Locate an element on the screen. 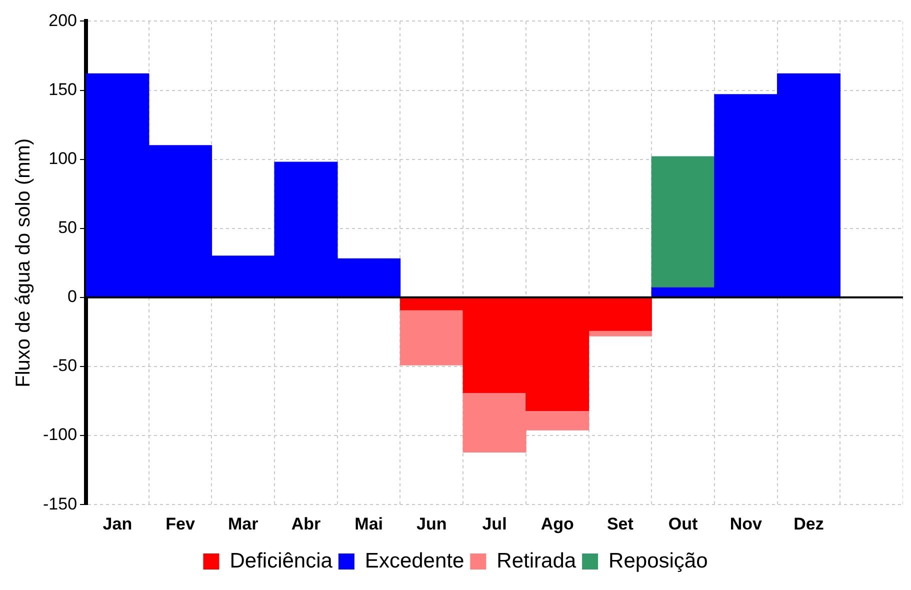 This screenshot has height=590, width=911. x-tick-label: Set is located at coordinates (620, 524).